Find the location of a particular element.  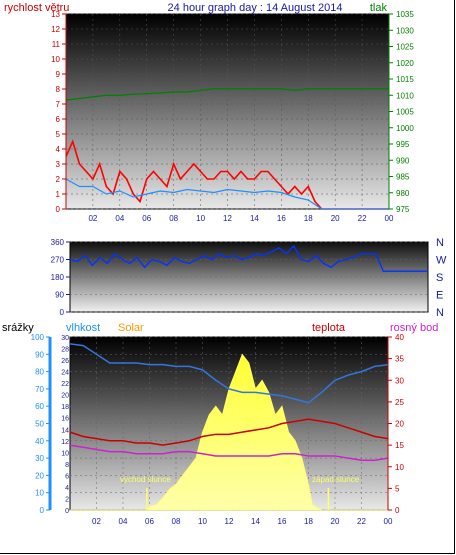

series-line-wind-gust is located at coordinates (227, 174).